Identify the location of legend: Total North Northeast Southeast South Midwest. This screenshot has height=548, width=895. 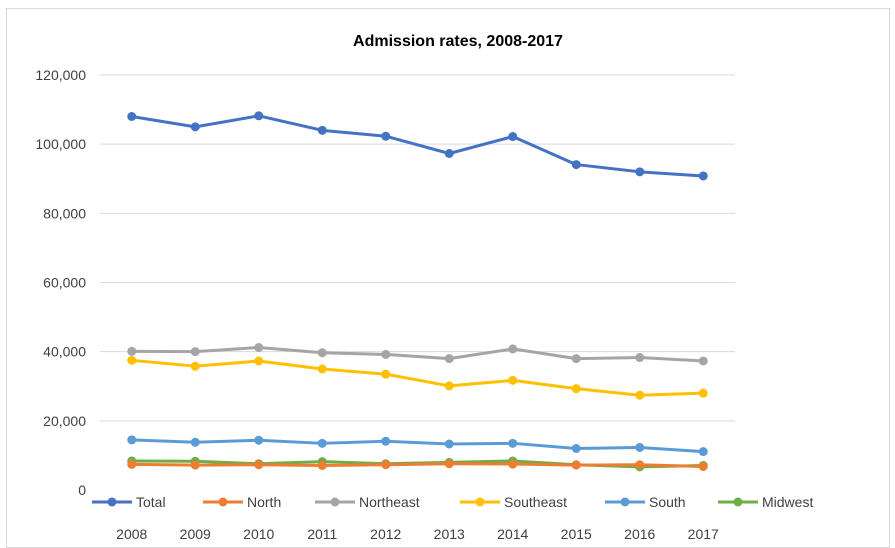
(452, 502).